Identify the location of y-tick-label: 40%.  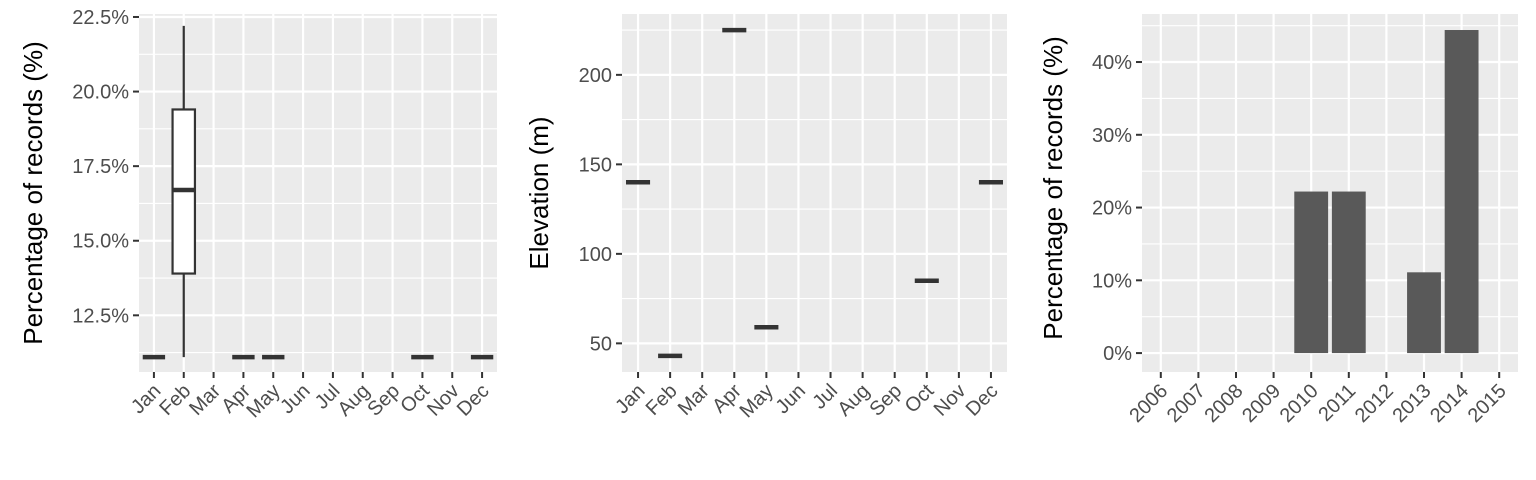
(1112, 63).